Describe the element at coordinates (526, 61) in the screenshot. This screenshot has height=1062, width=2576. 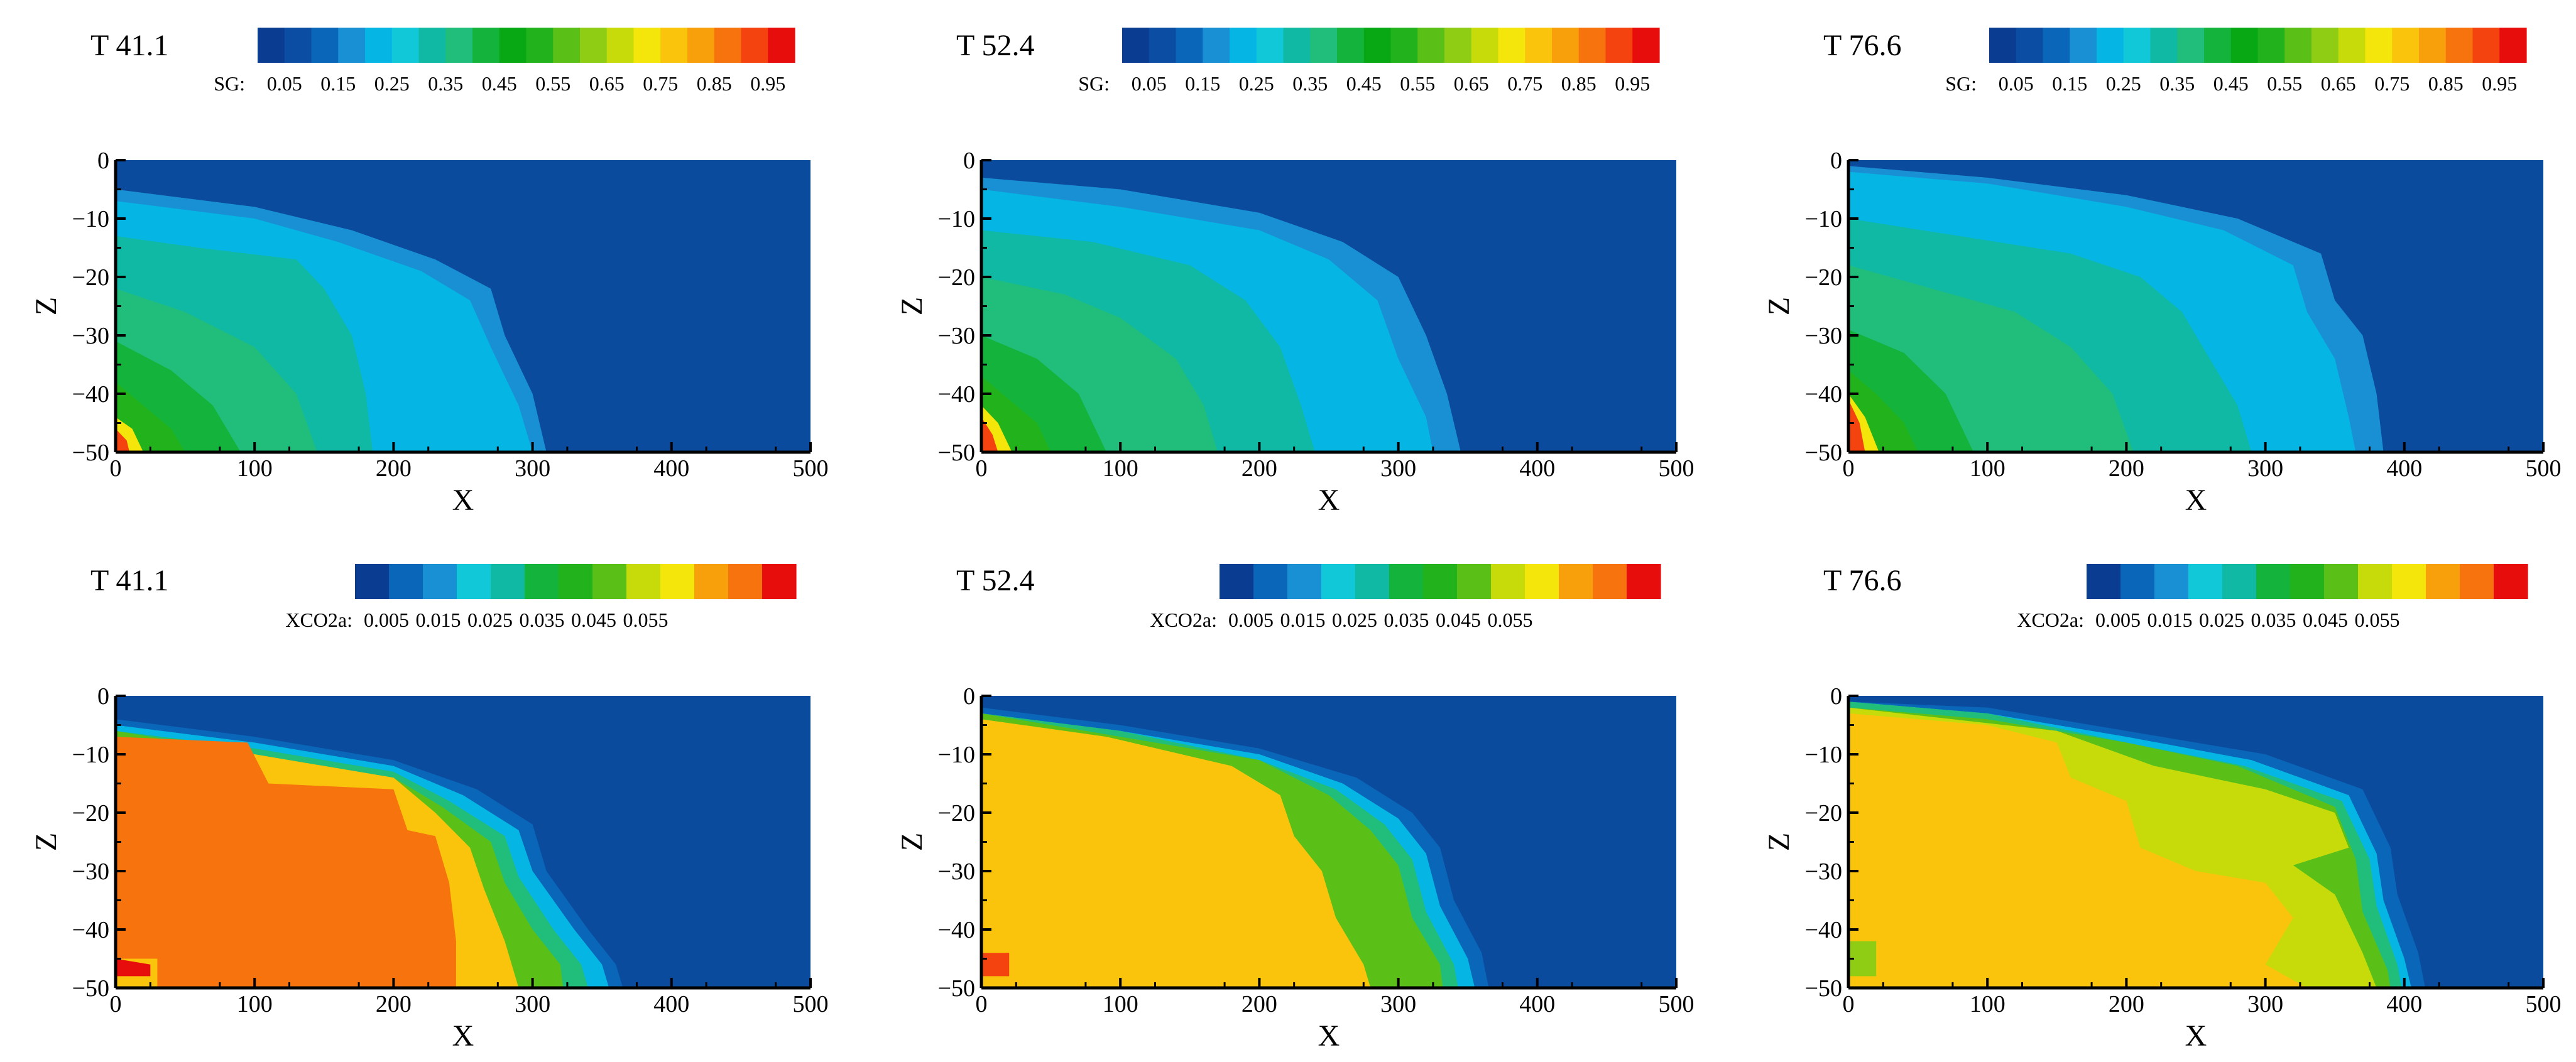
I see `colorbar: 0.05 0.15 0.25 0.35 0.45 0.55 0.65 0.75 0.85 0.95` at that location.